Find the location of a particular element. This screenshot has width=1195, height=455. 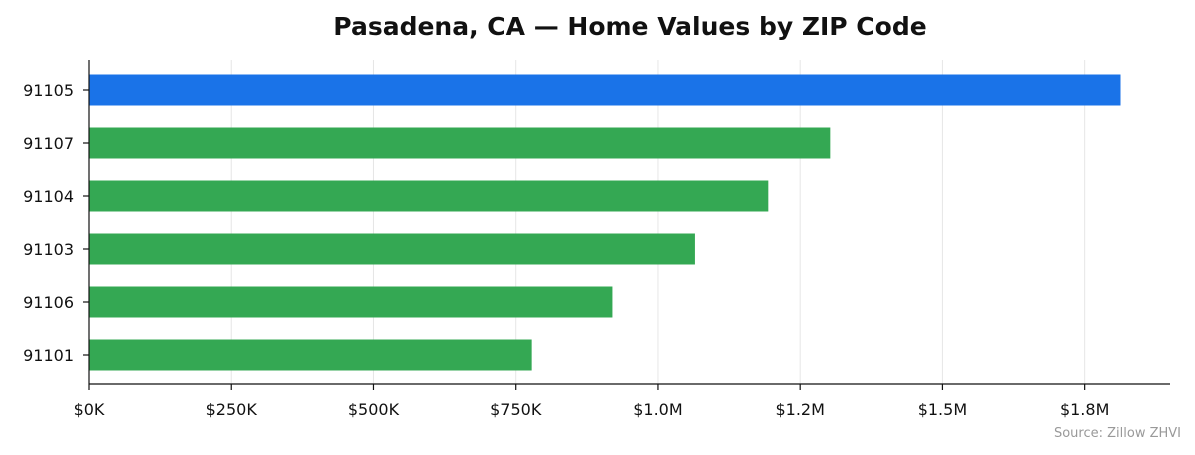

y-tick-label: 91104 is located at coordinates (48, 196).